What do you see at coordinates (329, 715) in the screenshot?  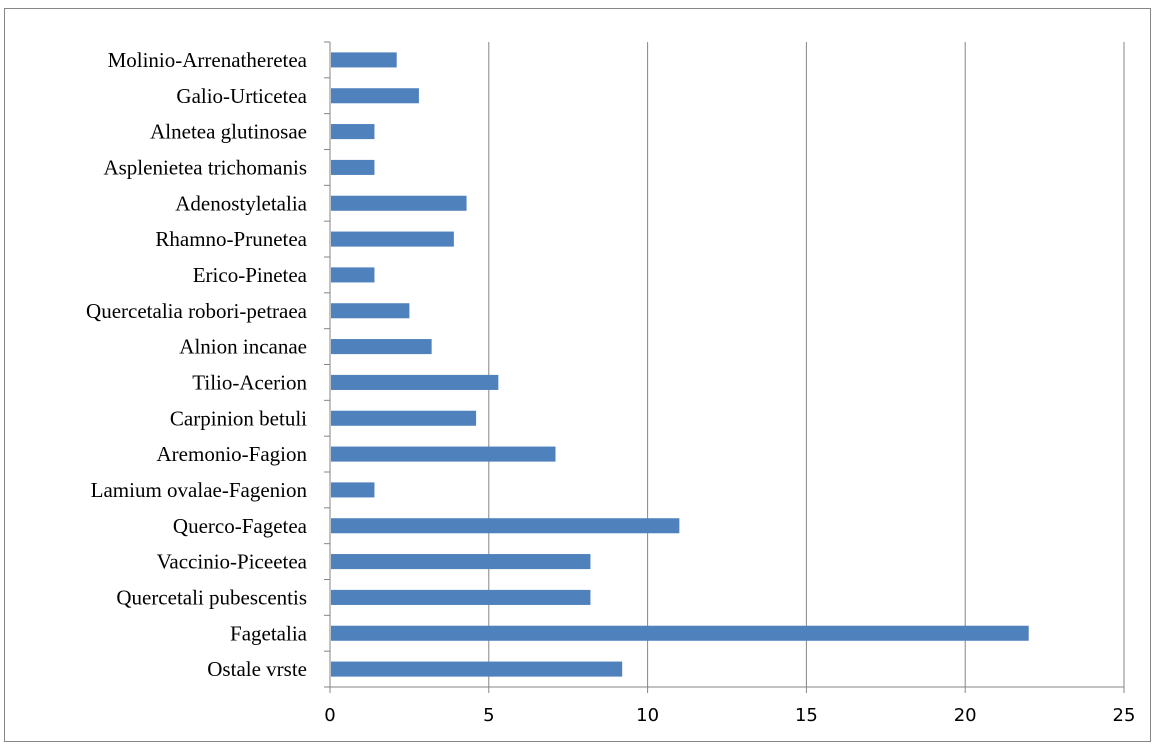 I see `x-tick-label: 0` at bounding box center [329, 715].